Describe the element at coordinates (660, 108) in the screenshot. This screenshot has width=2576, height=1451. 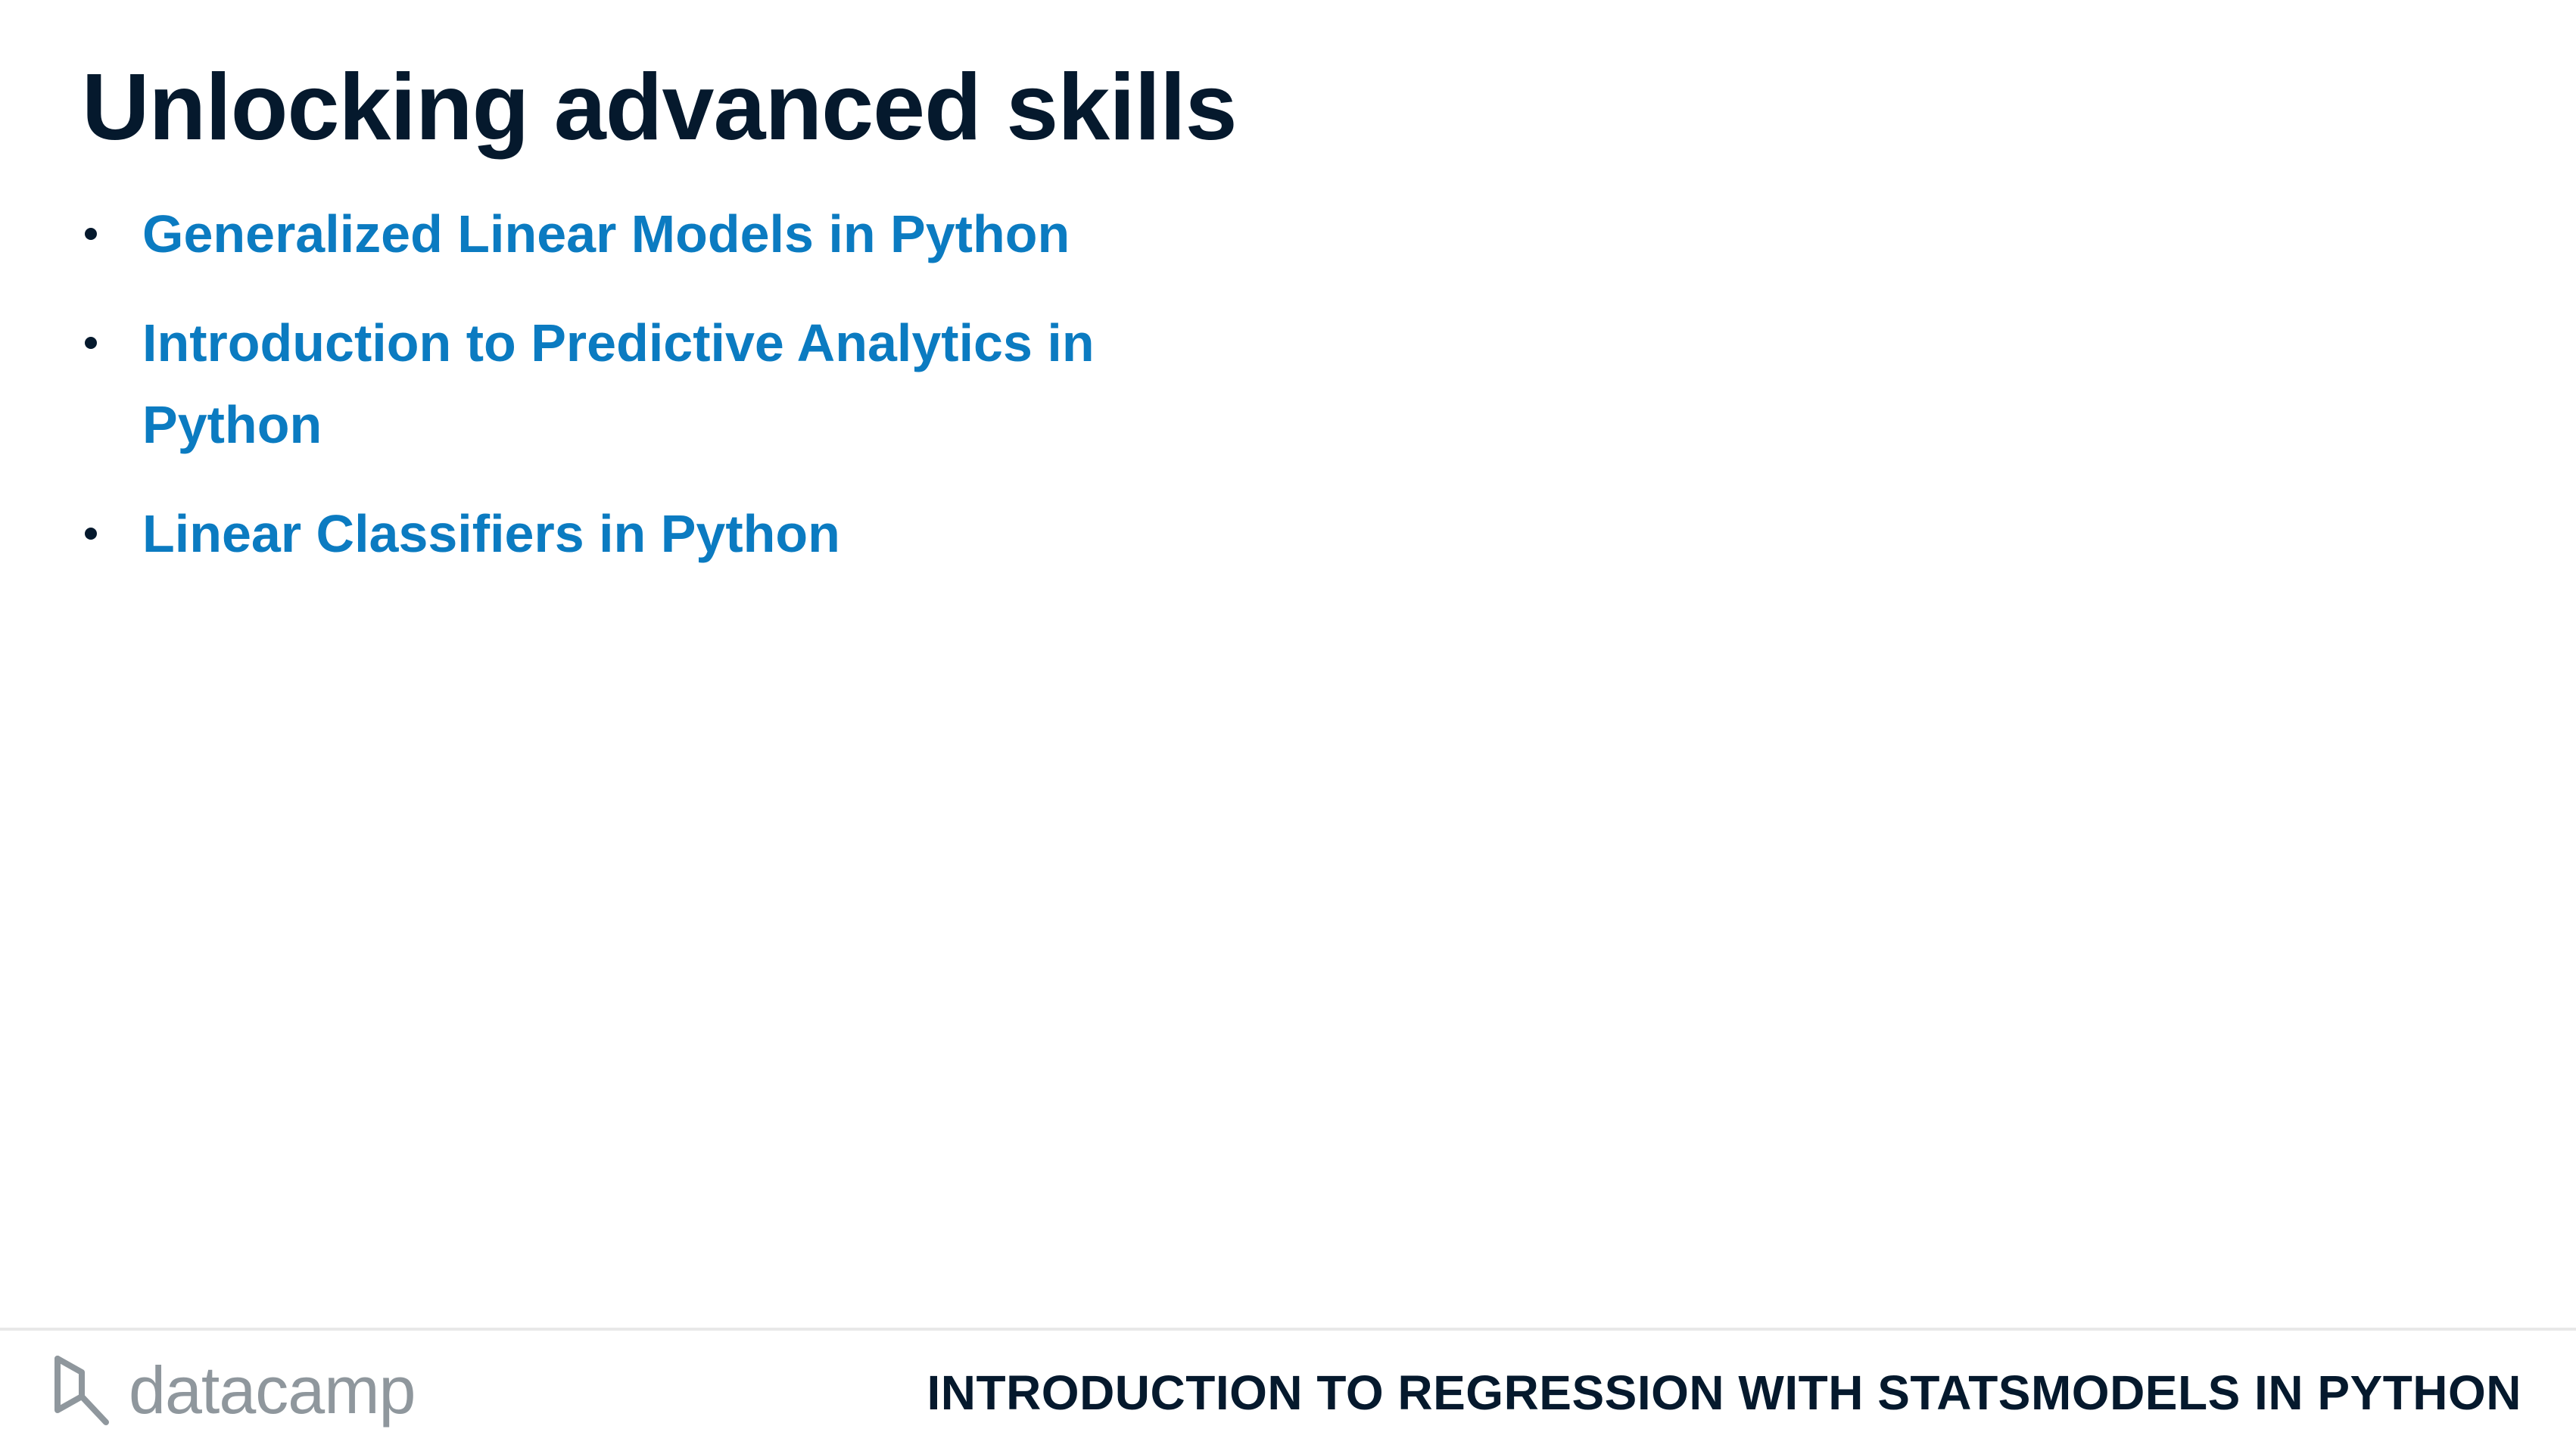
I see `slide-title: Unlocking advanced skills` at that location.